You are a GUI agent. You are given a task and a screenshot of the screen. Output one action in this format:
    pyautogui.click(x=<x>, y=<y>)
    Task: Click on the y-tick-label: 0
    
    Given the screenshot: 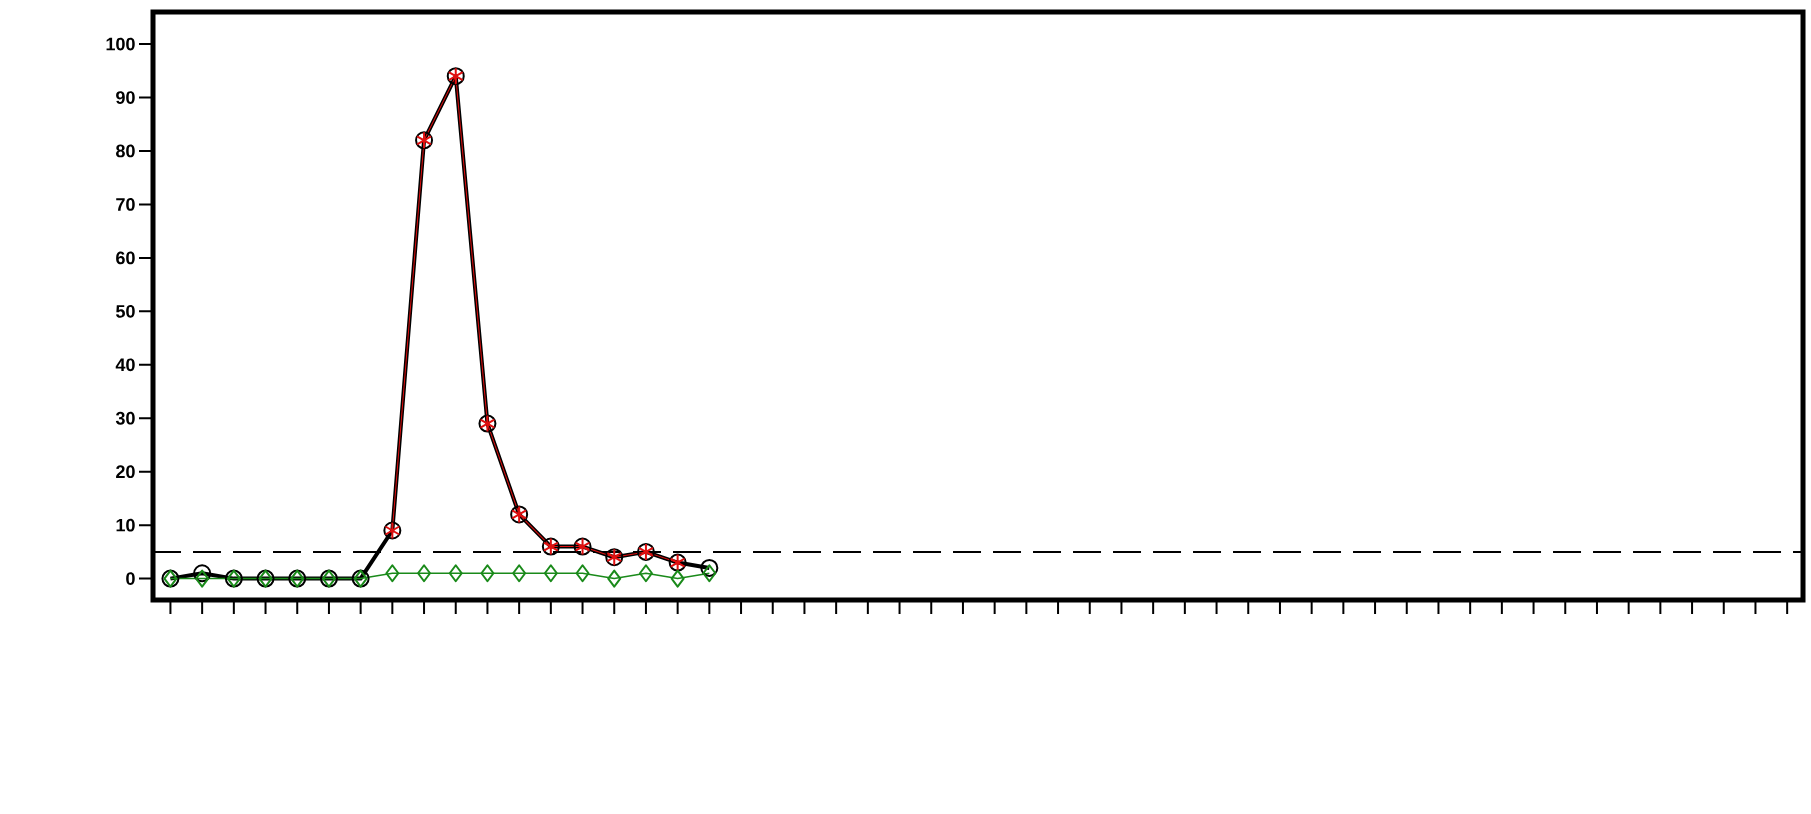 What is the action you would take?
    pyautogui.click(x=130, y=578)
    